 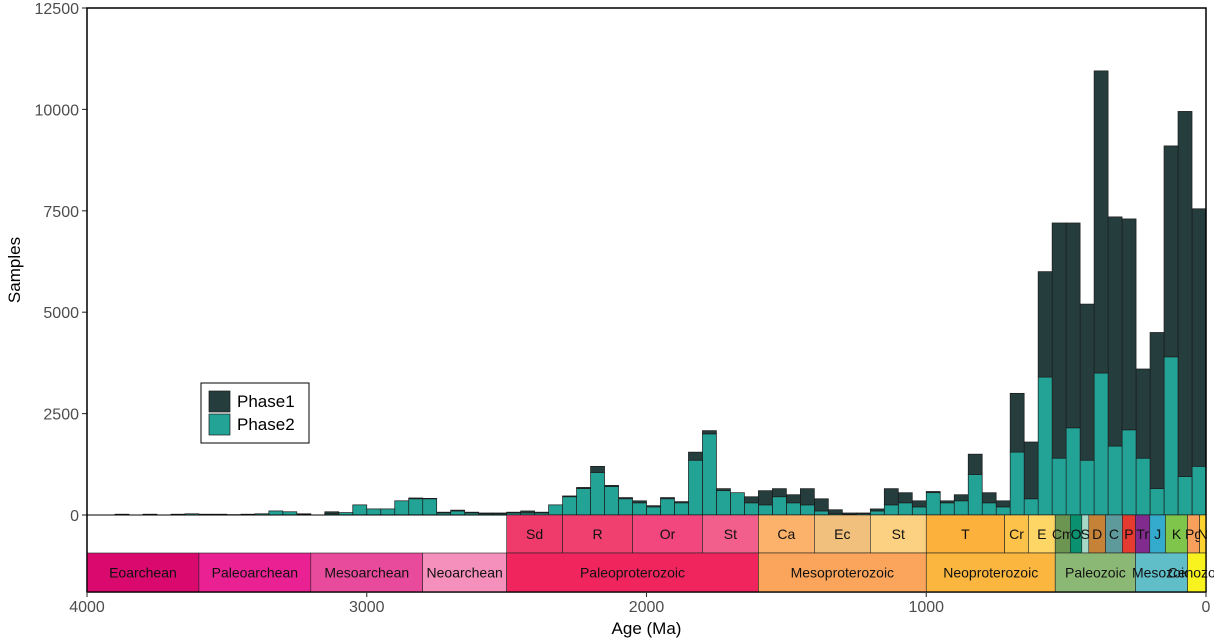 What do you see at coordinates (597, 534) in the screenshot?
I see `period-label: R` at bounding box center [597, 534].